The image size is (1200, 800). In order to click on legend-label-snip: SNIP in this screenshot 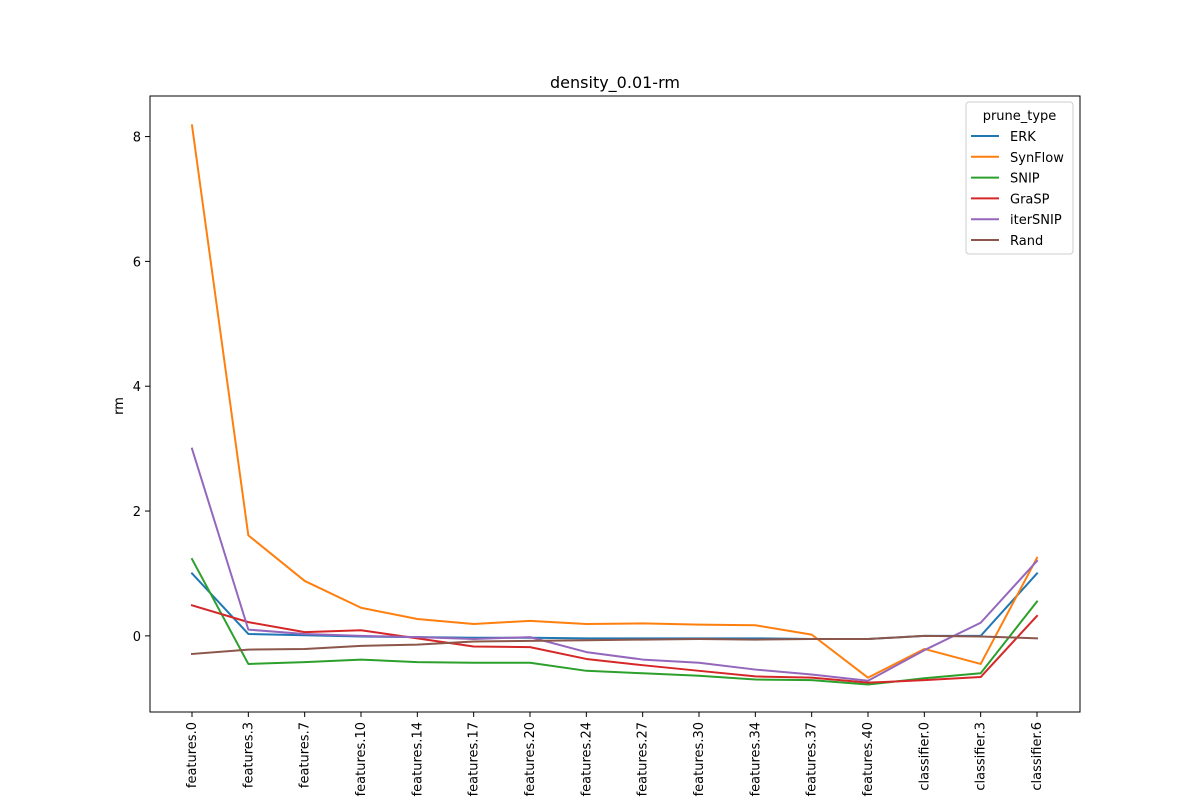, I will do `click(1025, 179)`.